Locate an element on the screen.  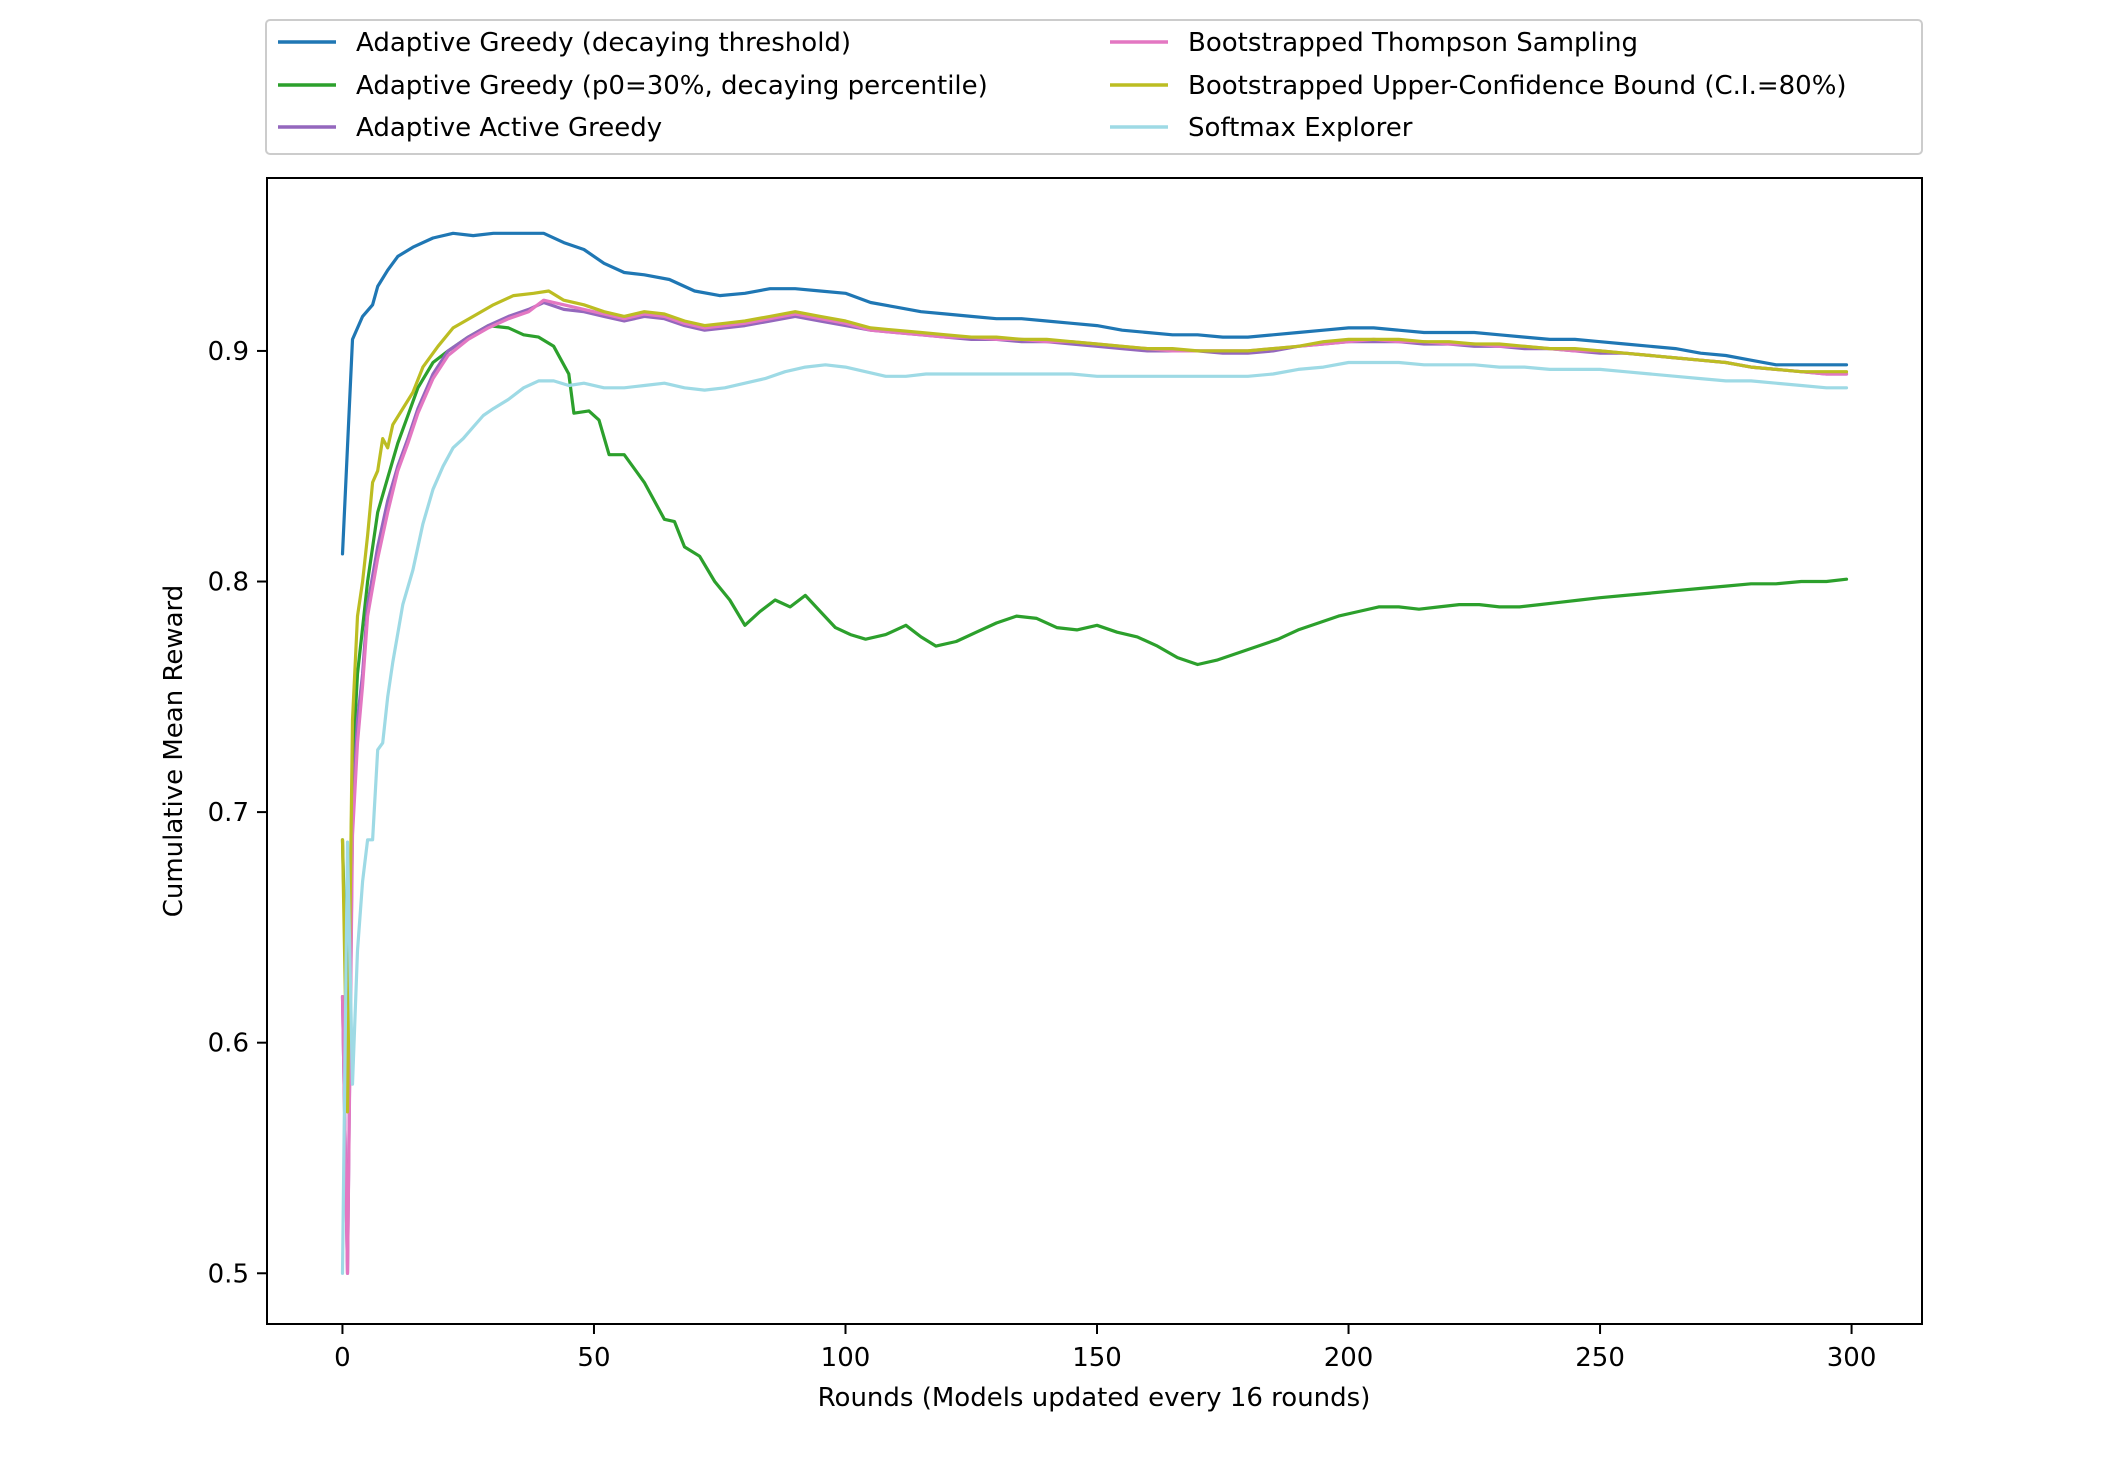
x-axis: 0 50 100 150 200 250 300 is located at coordinates (1105, 1348).